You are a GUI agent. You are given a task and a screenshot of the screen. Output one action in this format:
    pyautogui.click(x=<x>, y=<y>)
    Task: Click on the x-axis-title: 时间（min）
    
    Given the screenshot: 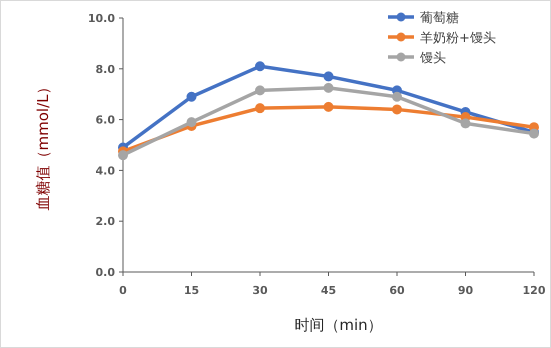 What is the action you would take?
    pyautogui.click(x=338, y=325)
    